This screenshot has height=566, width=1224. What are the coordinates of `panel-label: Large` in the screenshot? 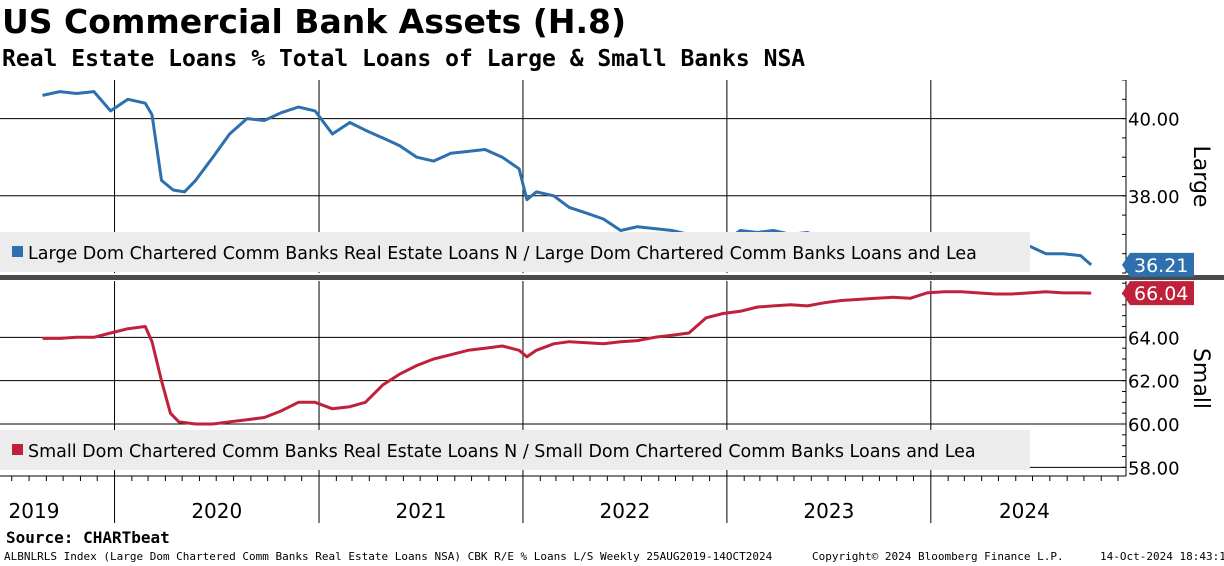 It's located at (1200, 177).